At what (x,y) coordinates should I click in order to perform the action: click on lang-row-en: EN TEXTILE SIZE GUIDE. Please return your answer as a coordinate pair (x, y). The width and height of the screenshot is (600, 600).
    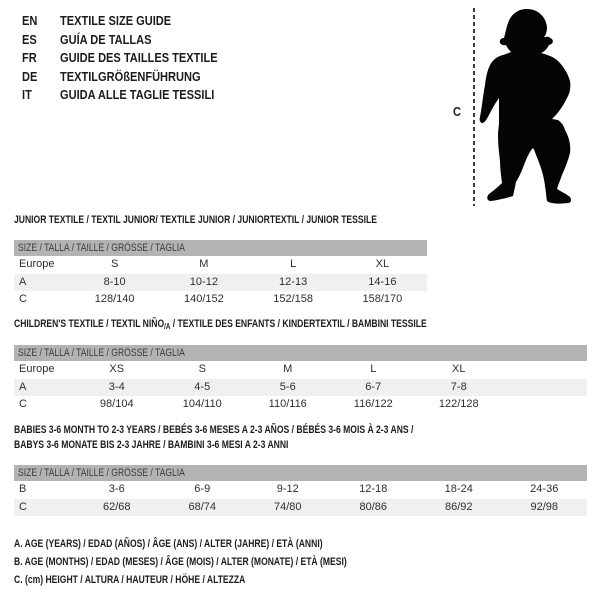
    Looking at the image, I should click on (133, 21).